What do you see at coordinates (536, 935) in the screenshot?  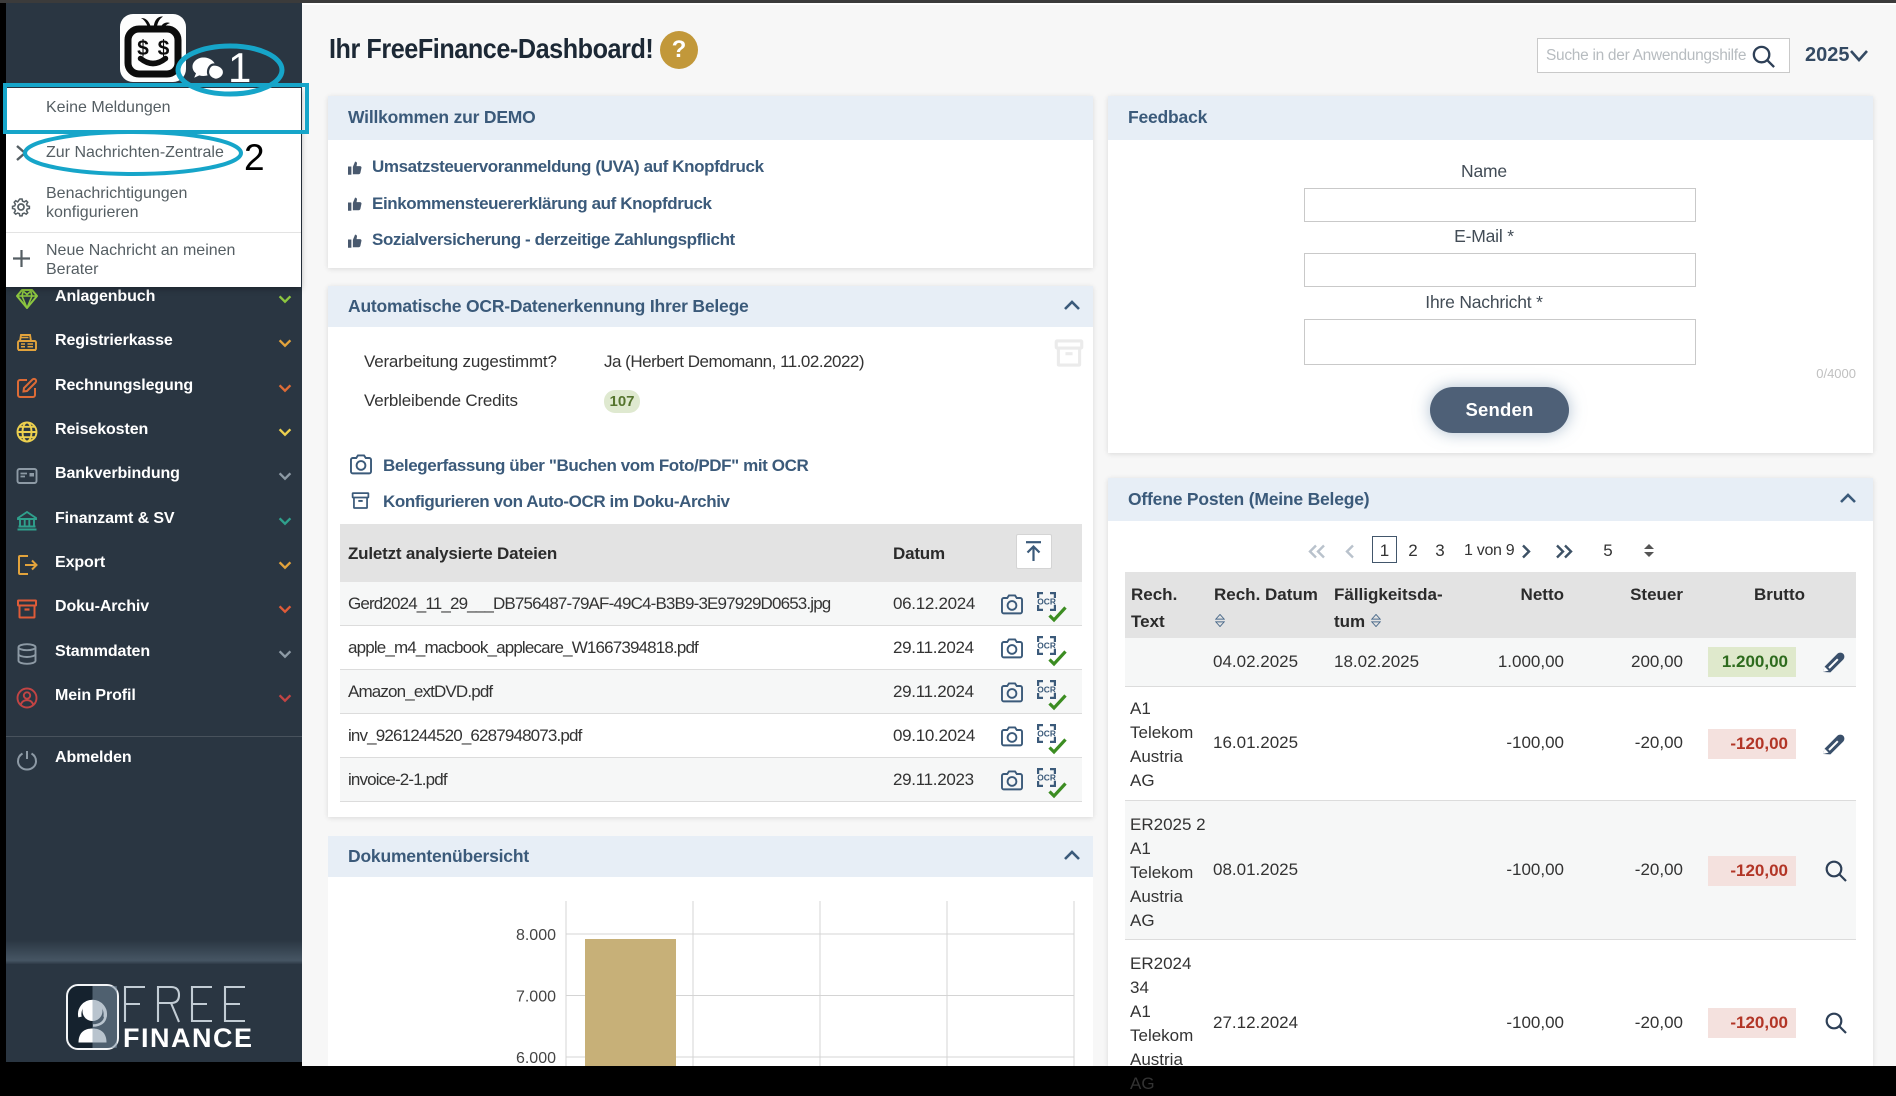 I see `svg-text: 8.000` at bounding box center [536, 935].